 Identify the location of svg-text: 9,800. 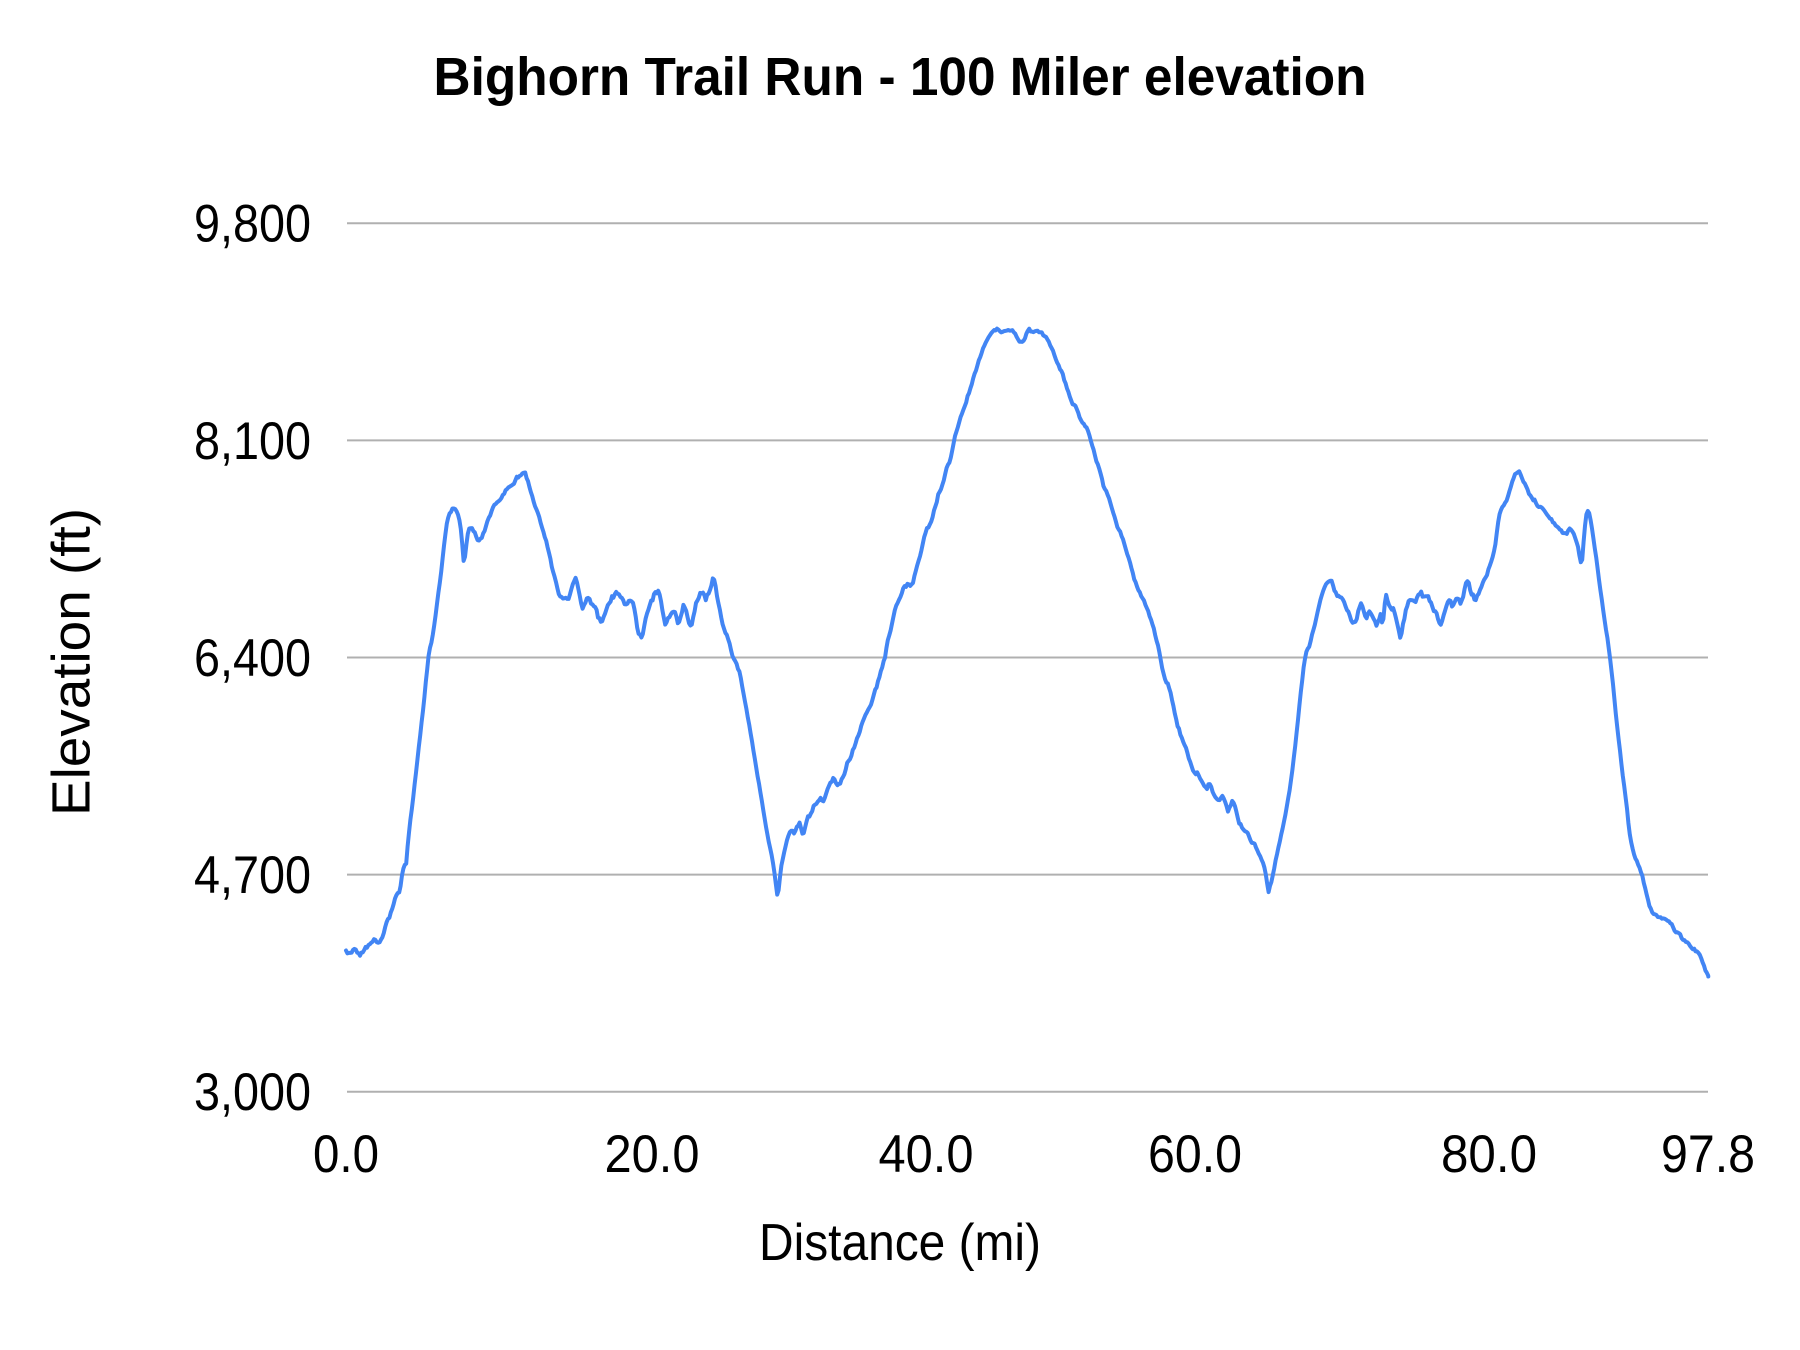
(252, 224).